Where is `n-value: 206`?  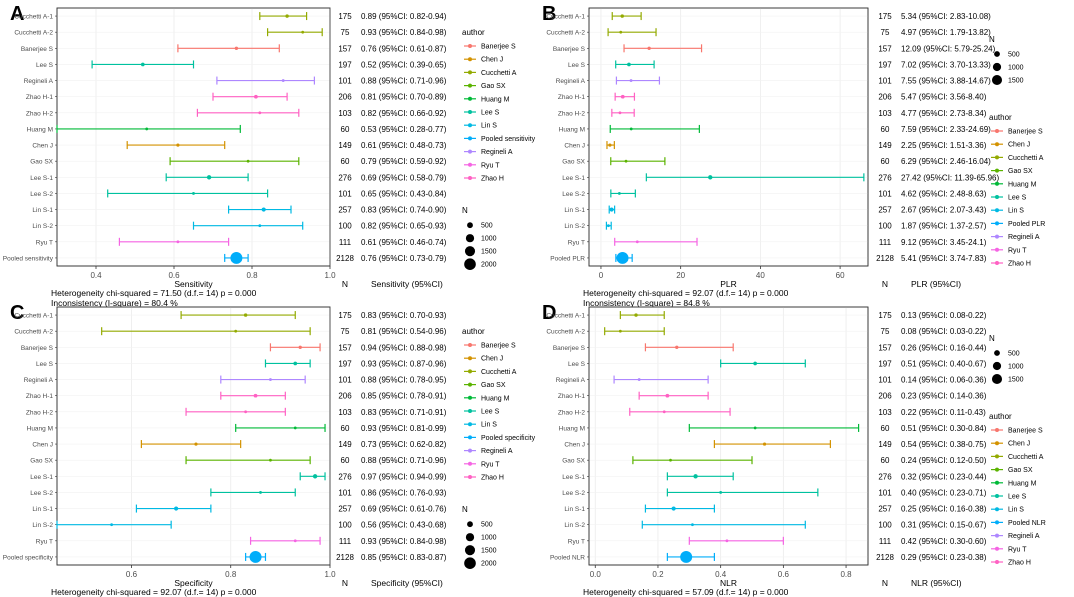
n-value: 206 is located at coordinates (885, 396).